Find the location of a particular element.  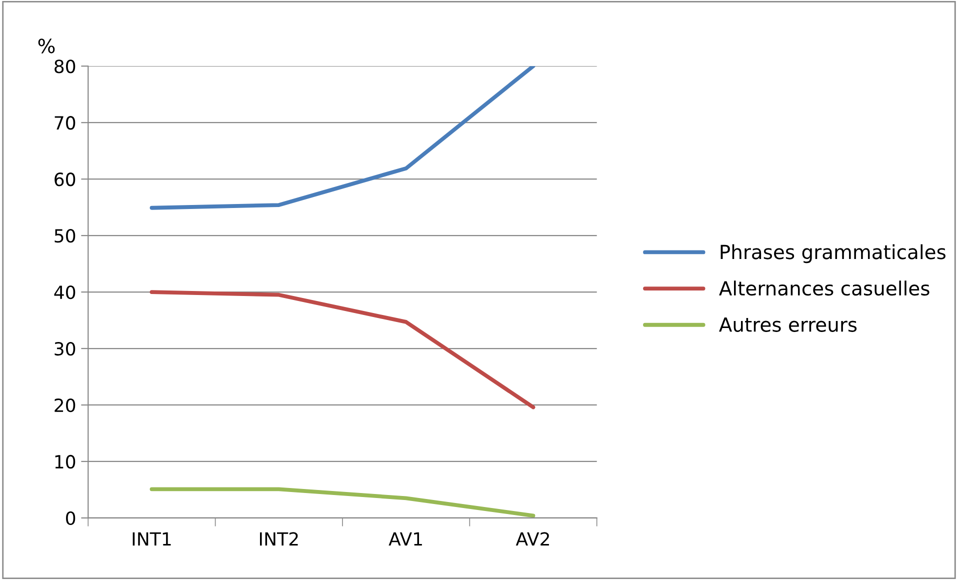

x-tick-label: AV1 is located at coordinates (405, 539).